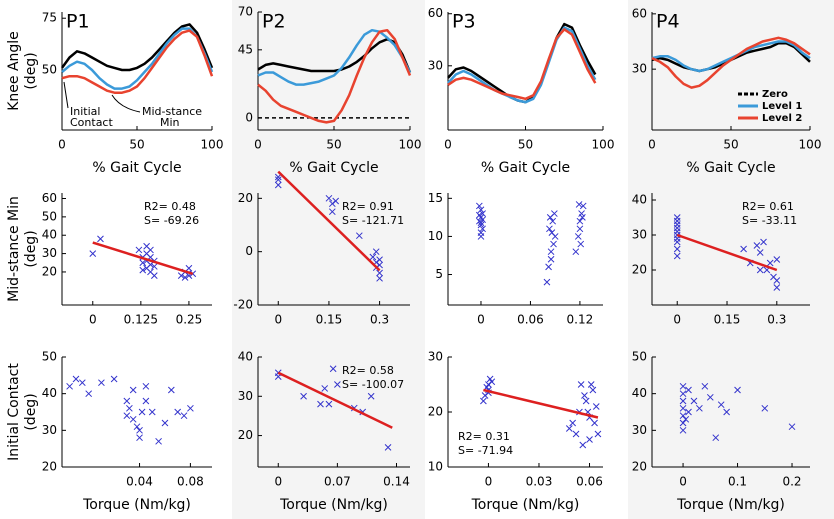 Image resolution: width=834 pixels, height=519 pixels. What do you see at coordinates (396, 482) in the screenshot?
I see `x-tick-label: 0.14` at bounding box center [396, 482].